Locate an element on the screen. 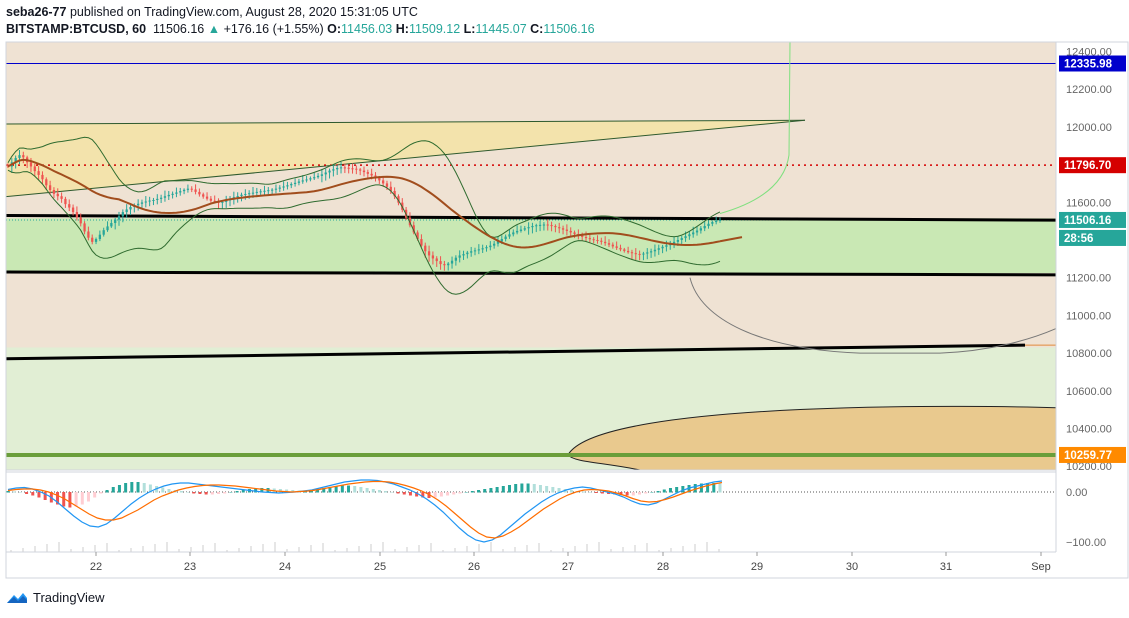 Image resolution: width=1129 pixels, height=618 pixels. footer: TradingView is located at coordinates (55, 597).